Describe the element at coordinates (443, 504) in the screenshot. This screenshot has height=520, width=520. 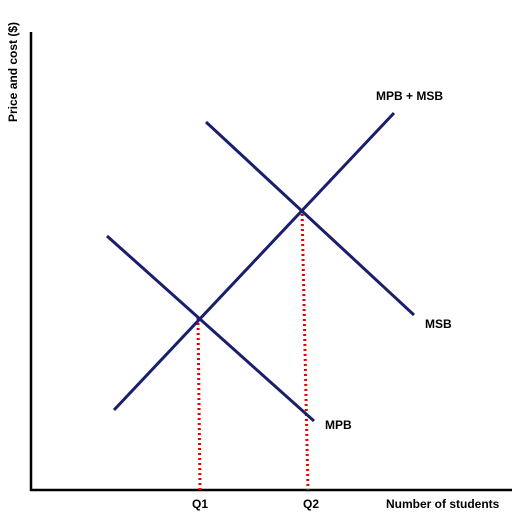
I see `x-axis-title: Number of students` at that location.